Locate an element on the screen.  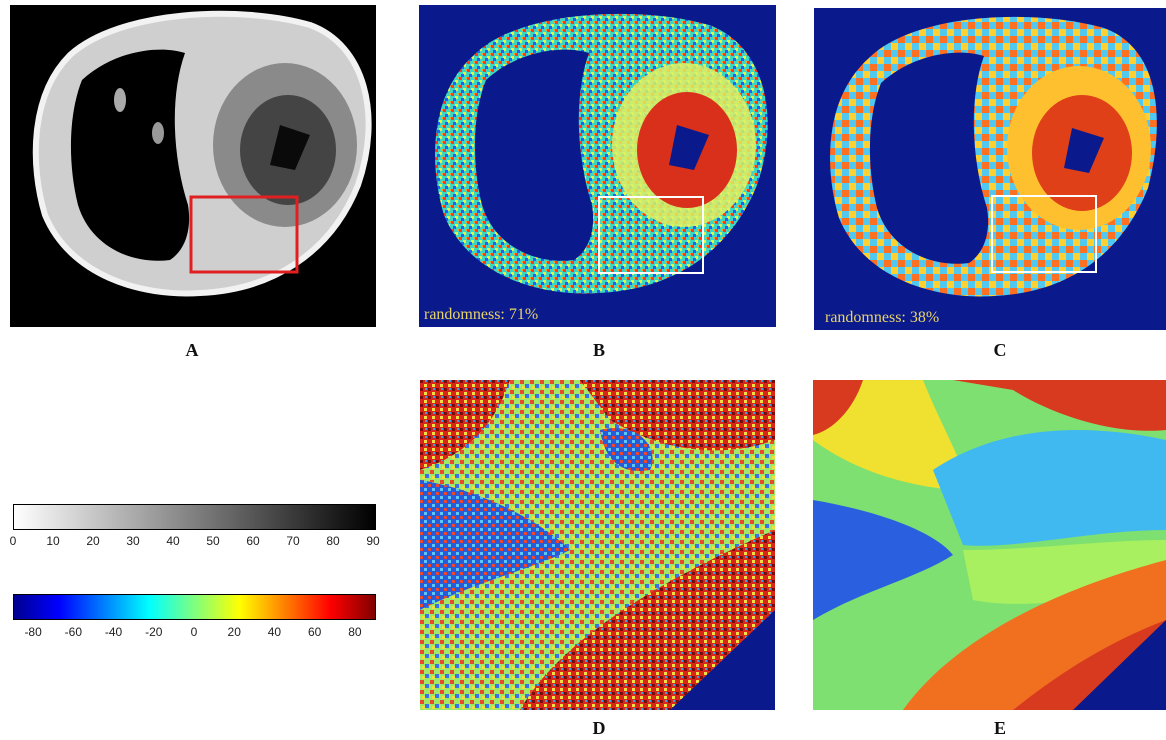
colorbar-tick-label: 50 is located at coordinates (213, 541).